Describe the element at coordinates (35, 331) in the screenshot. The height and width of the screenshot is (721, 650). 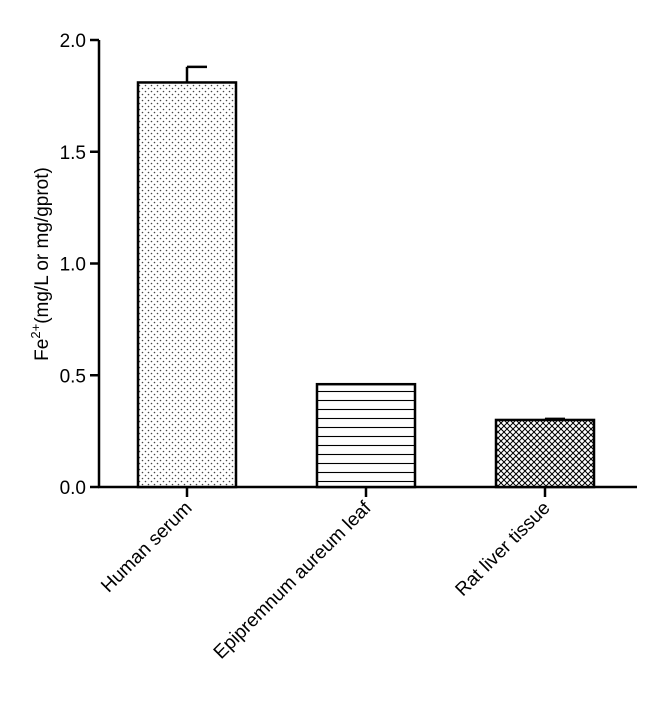
I see `y-axis-label-superscript: 2+` at that location.